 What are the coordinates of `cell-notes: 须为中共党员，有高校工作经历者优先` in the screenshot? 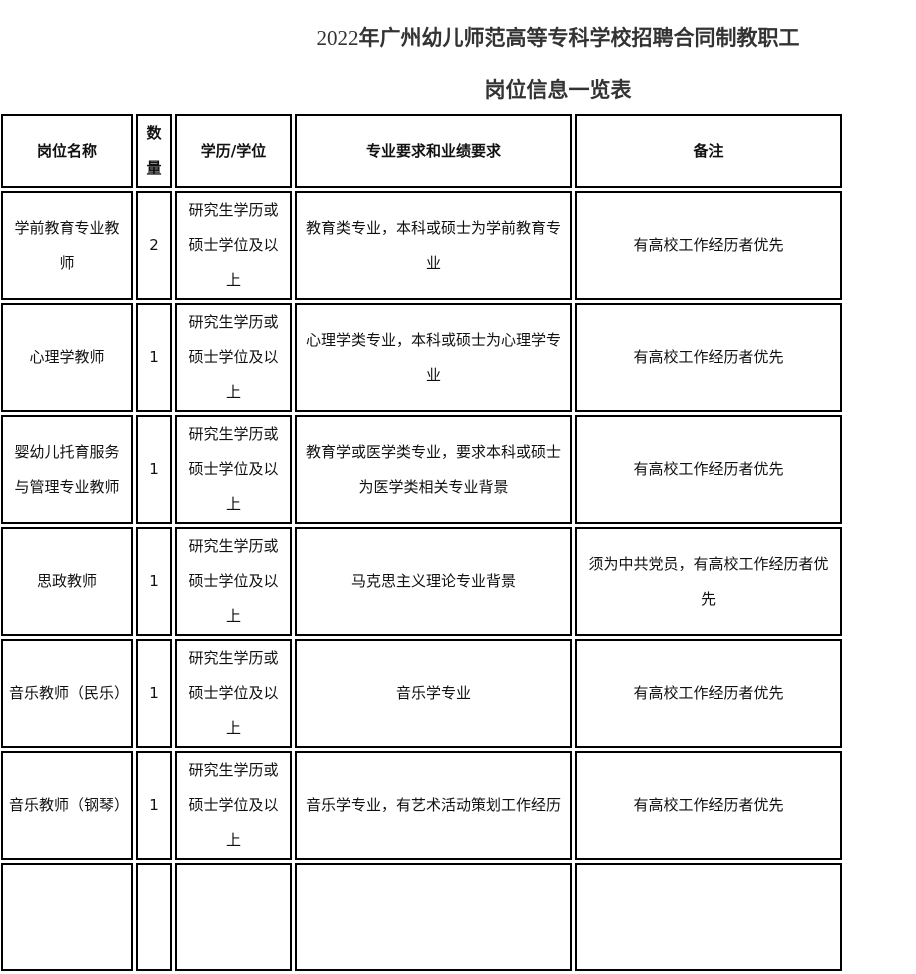 It's located at (708, 581).